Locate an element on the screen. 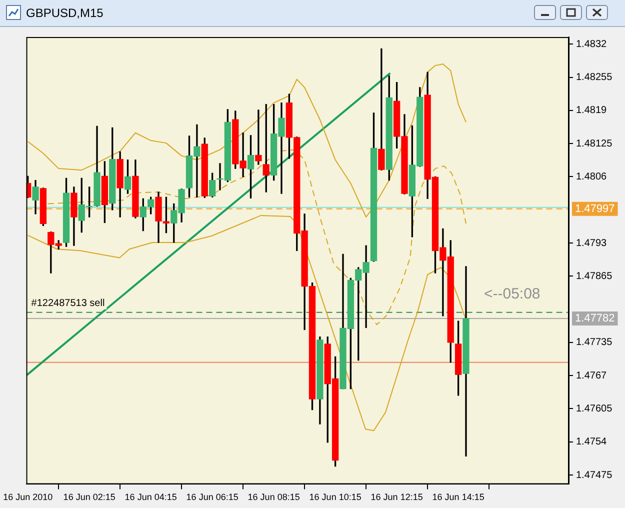 The width and height of the screenshot is (625, 508). y-tick-label: 1.47735 is located at coordinates (594, 342).